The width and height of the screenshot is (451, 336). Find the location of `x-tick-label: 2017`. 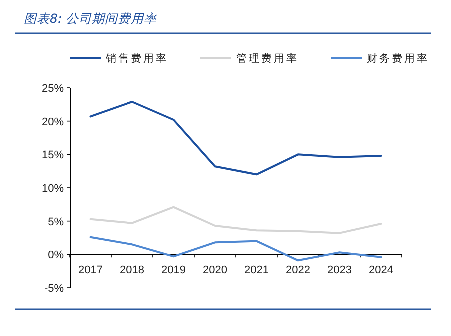

x-tick-label: 2017 is located at coordinates (90, 270).